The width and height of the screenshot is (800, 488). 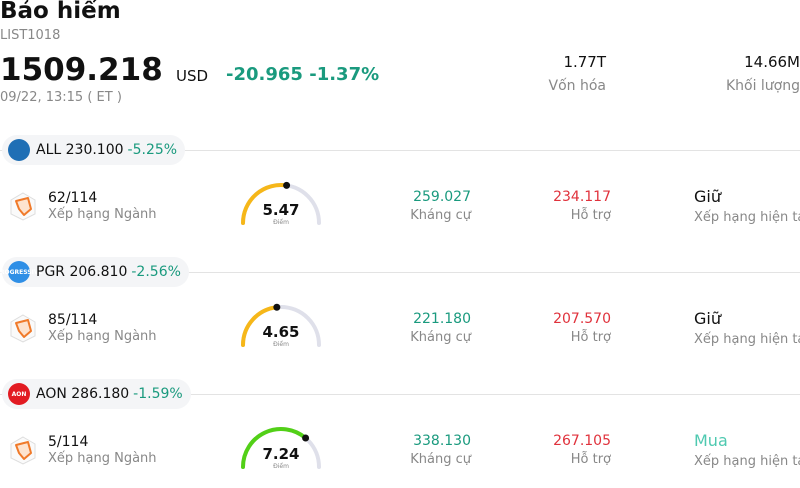 I want to click on ticker-price: PGR 206.810, so click(x=82, y=272).